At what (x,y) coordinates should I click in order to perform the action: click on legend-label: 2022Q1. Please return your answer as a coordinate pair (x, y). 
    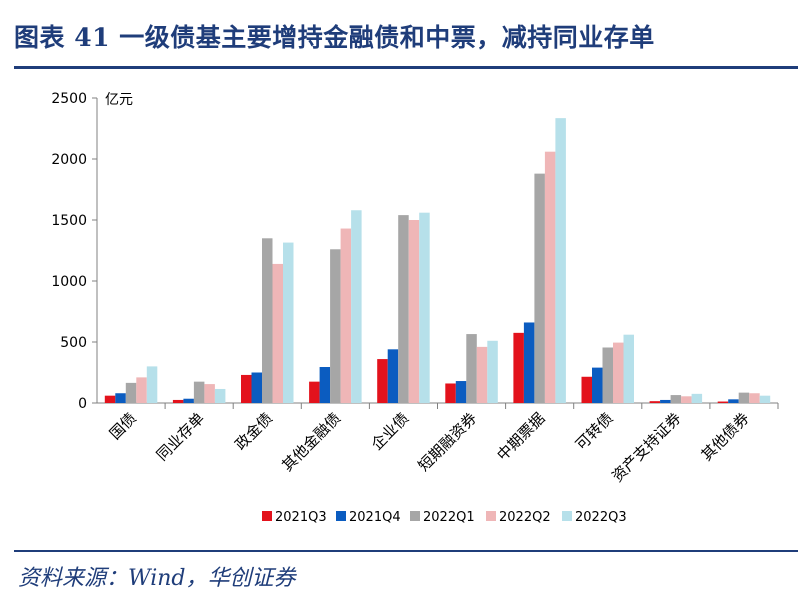
    Looking at the image, I should click on (449, 517).